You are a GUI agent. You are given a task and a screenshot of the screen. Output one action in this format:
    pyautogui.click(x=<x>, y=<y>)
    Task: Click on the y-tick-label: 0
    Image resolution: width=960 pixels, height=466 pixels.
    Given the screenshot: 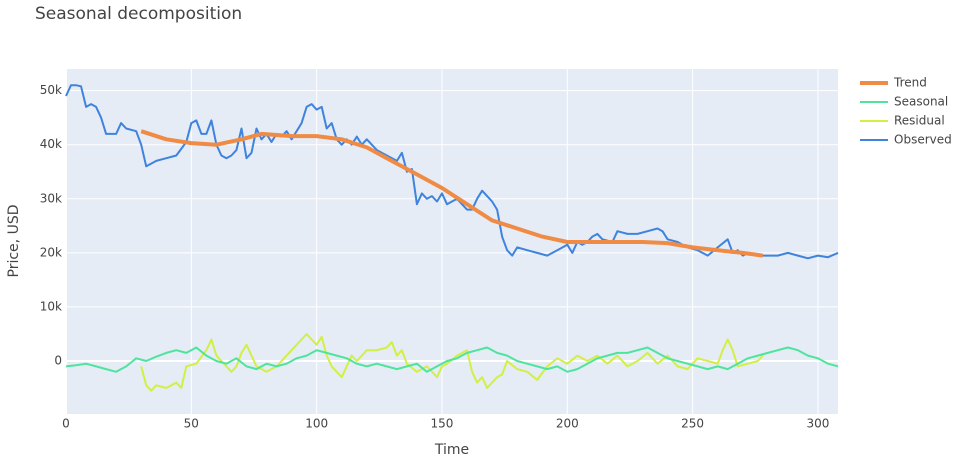 What is the action you would take?
    pyautogui.click(x=58, y=361)
    